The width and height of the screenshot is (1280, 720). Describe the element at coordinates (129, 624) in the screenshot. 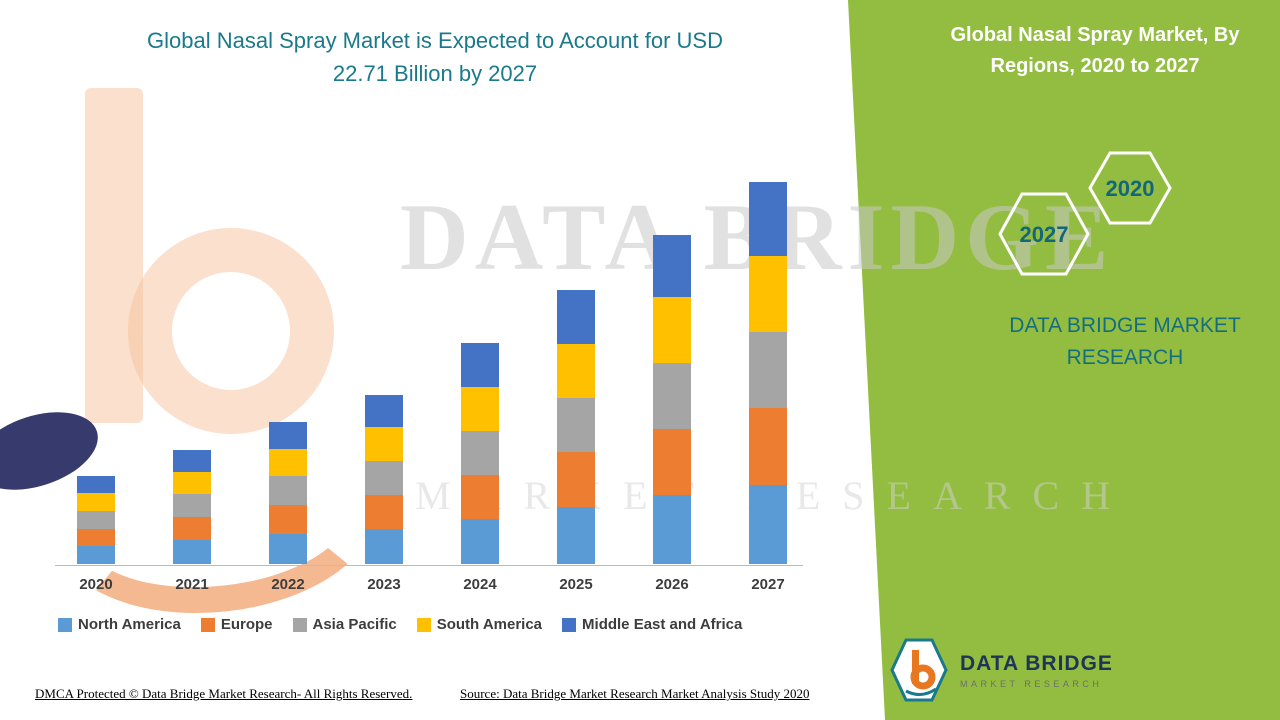

I see `legend-label: North America` at that location.